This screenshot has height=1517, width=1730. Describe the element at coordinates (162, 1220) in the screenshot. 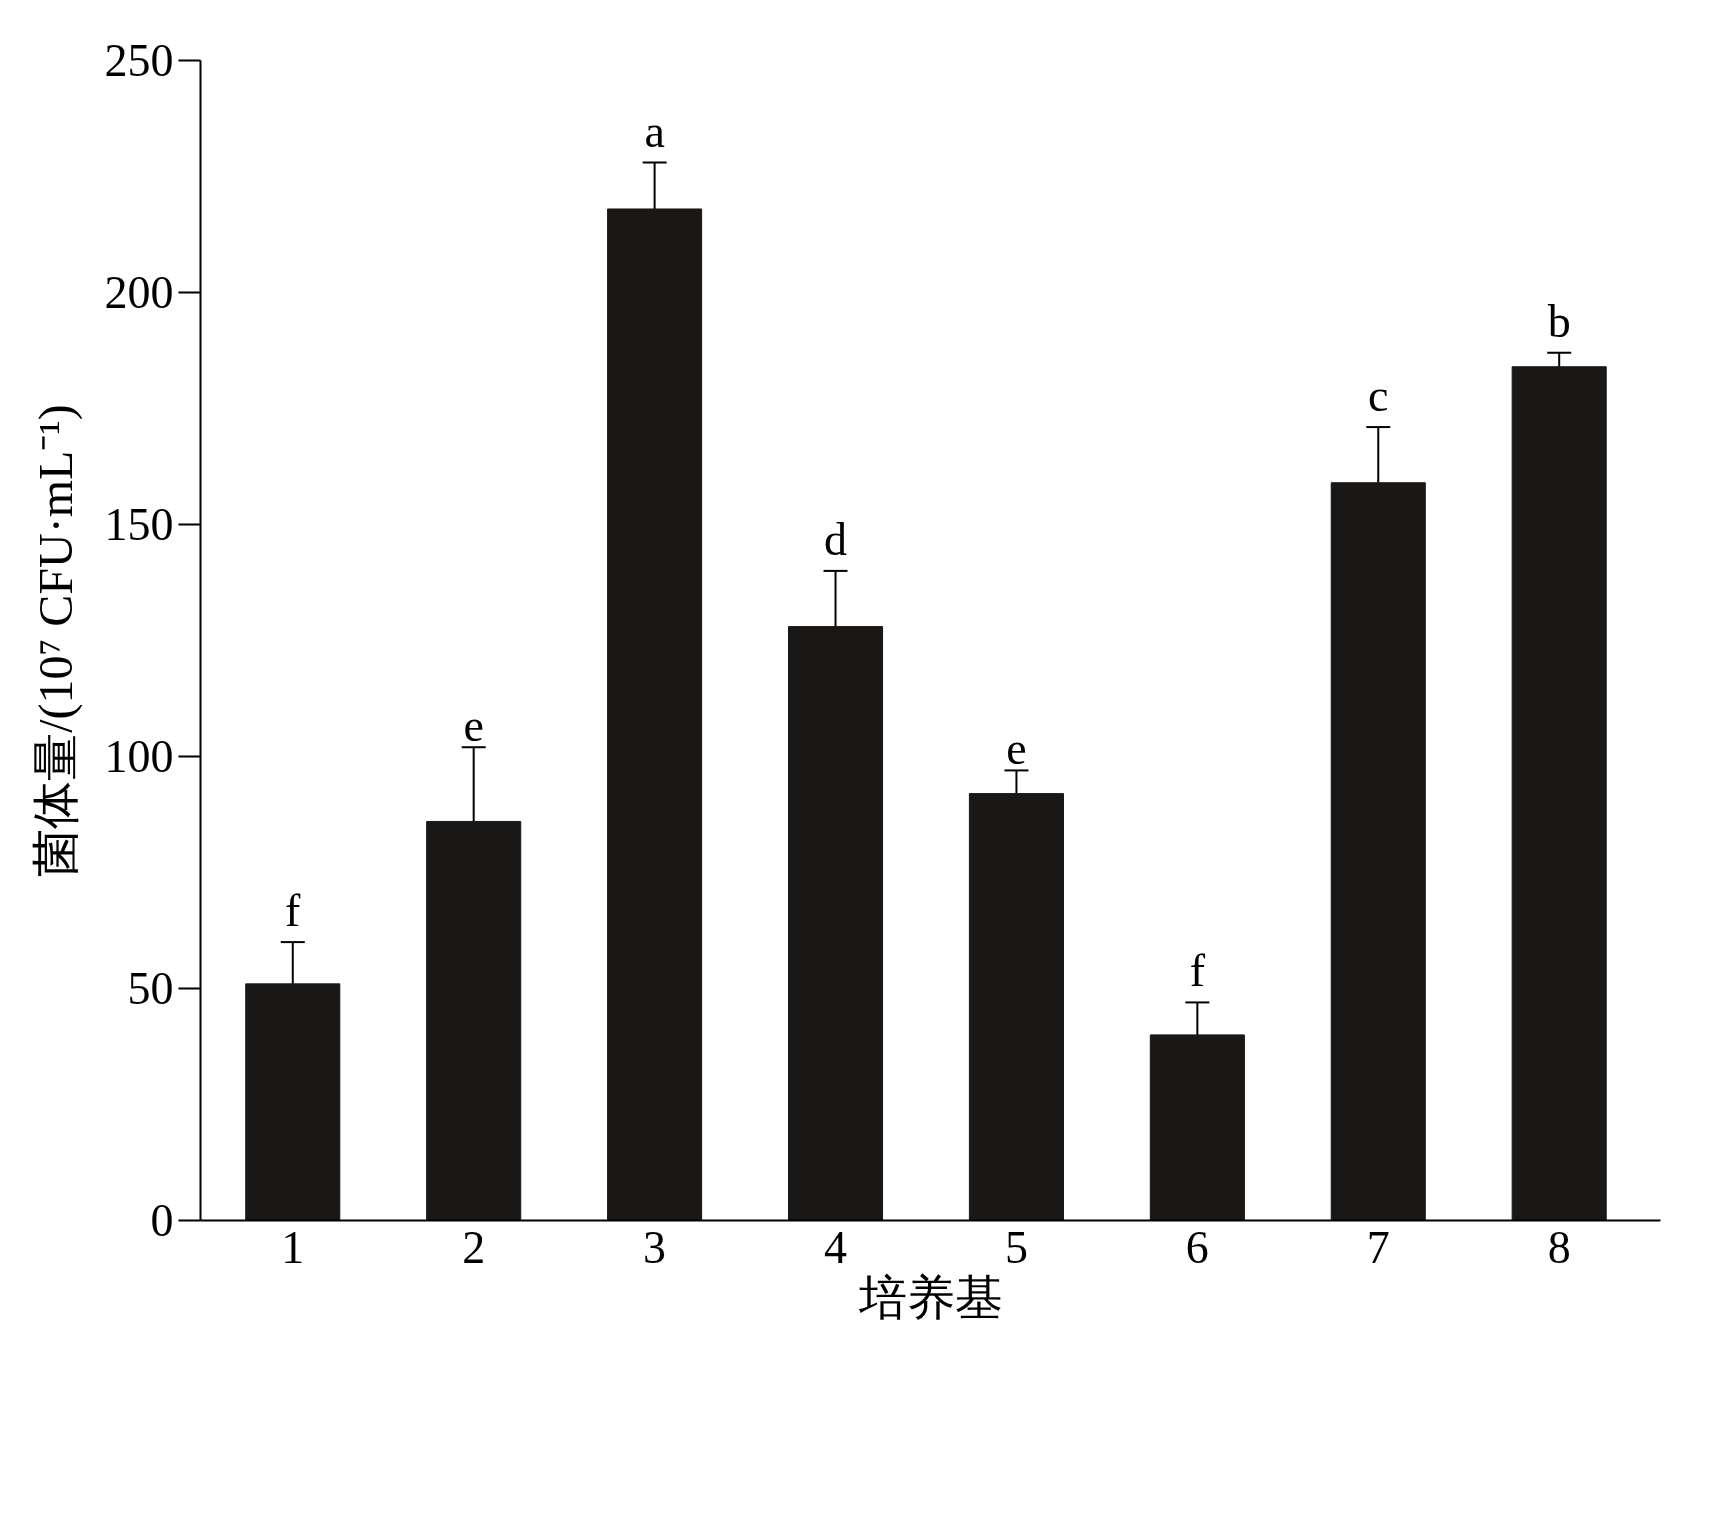

I see `y-tick-label: 0` at that location.